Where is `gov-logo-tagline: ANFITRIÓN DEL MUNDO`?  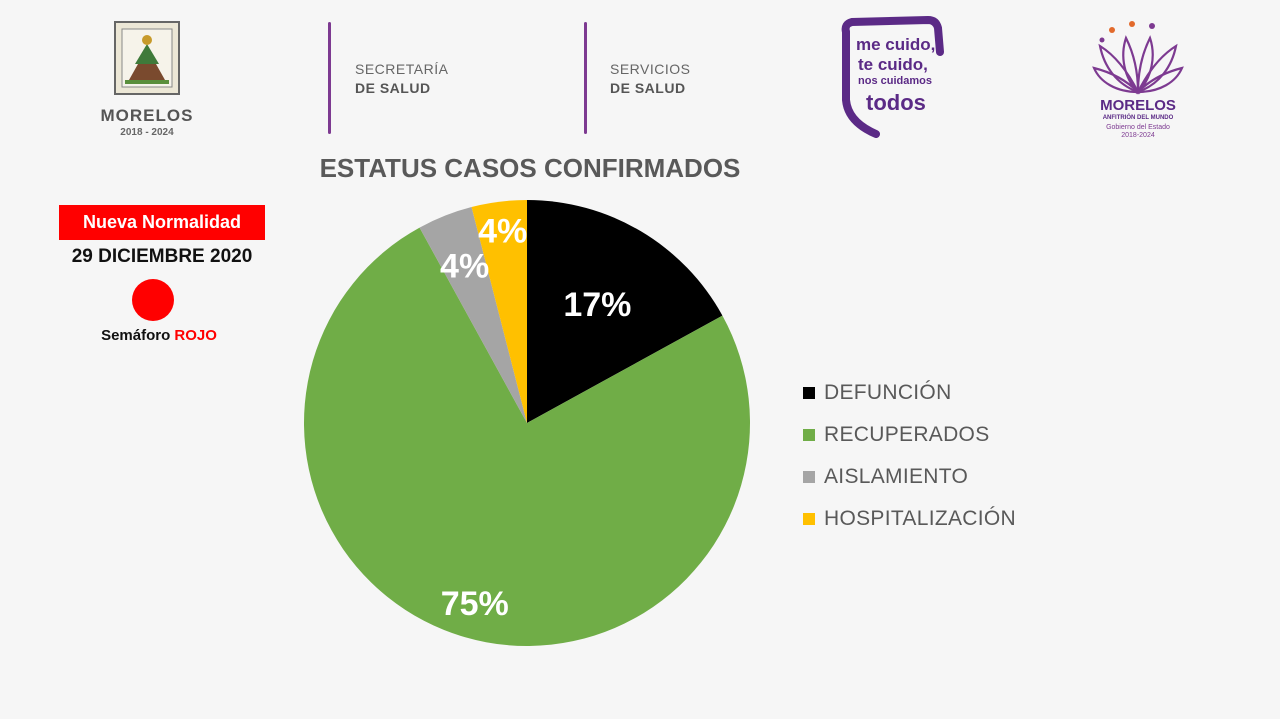 gov-logo-tagline: ANFITRIÓN DEL MUNDO is located at coordinates (1138, 117).